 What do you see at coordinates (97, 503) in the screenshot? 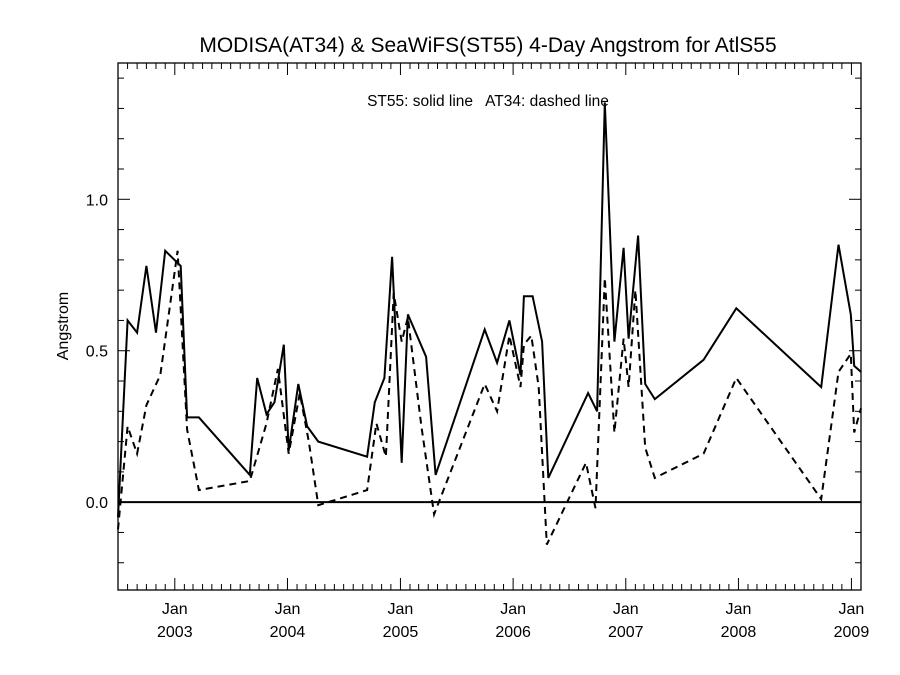
I see `y-tick-label: 0.0` at bounding box center [97, 503].